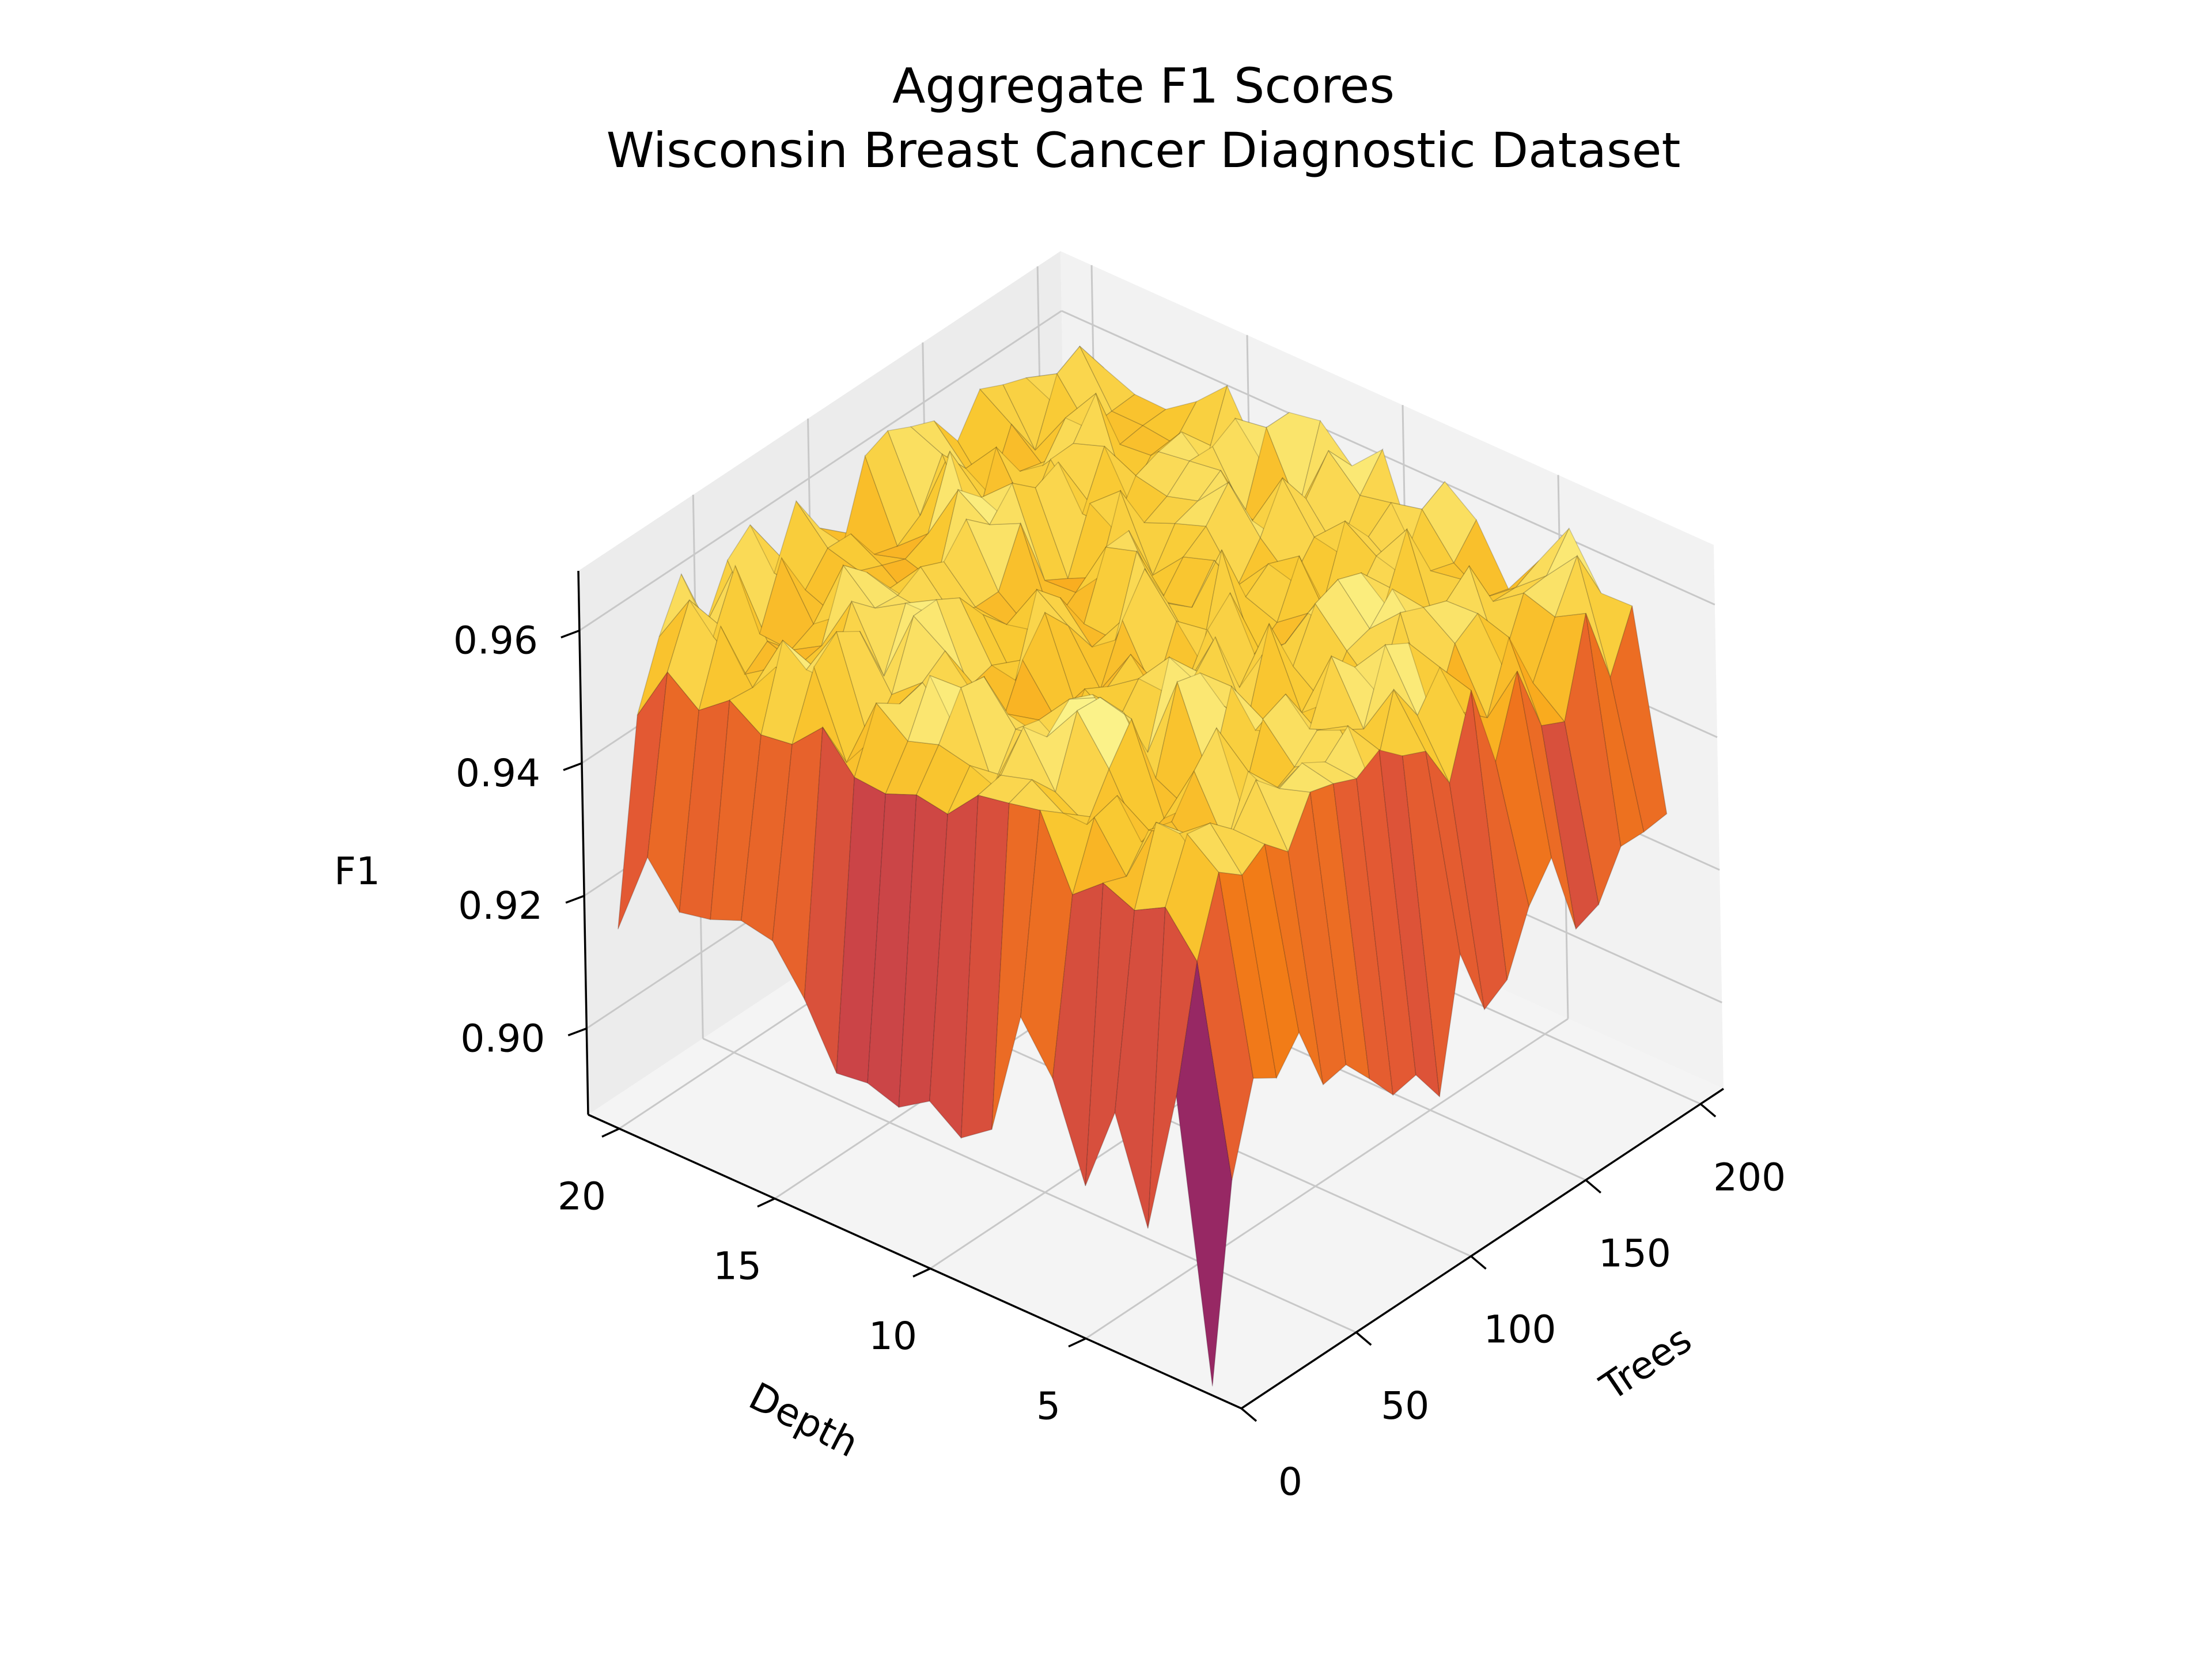 This screenshot has width=2212, height=1659. What do you see at coordinates (1388, 457) in the screenshot?
I see `grid-z-side` at bounding box center [1388, 457].